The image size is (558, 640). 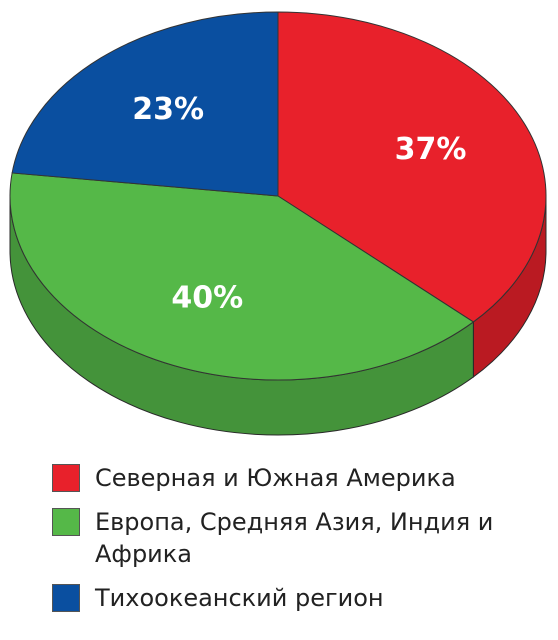 I want to click on data-label: 23%, so click(x=168, y=109).